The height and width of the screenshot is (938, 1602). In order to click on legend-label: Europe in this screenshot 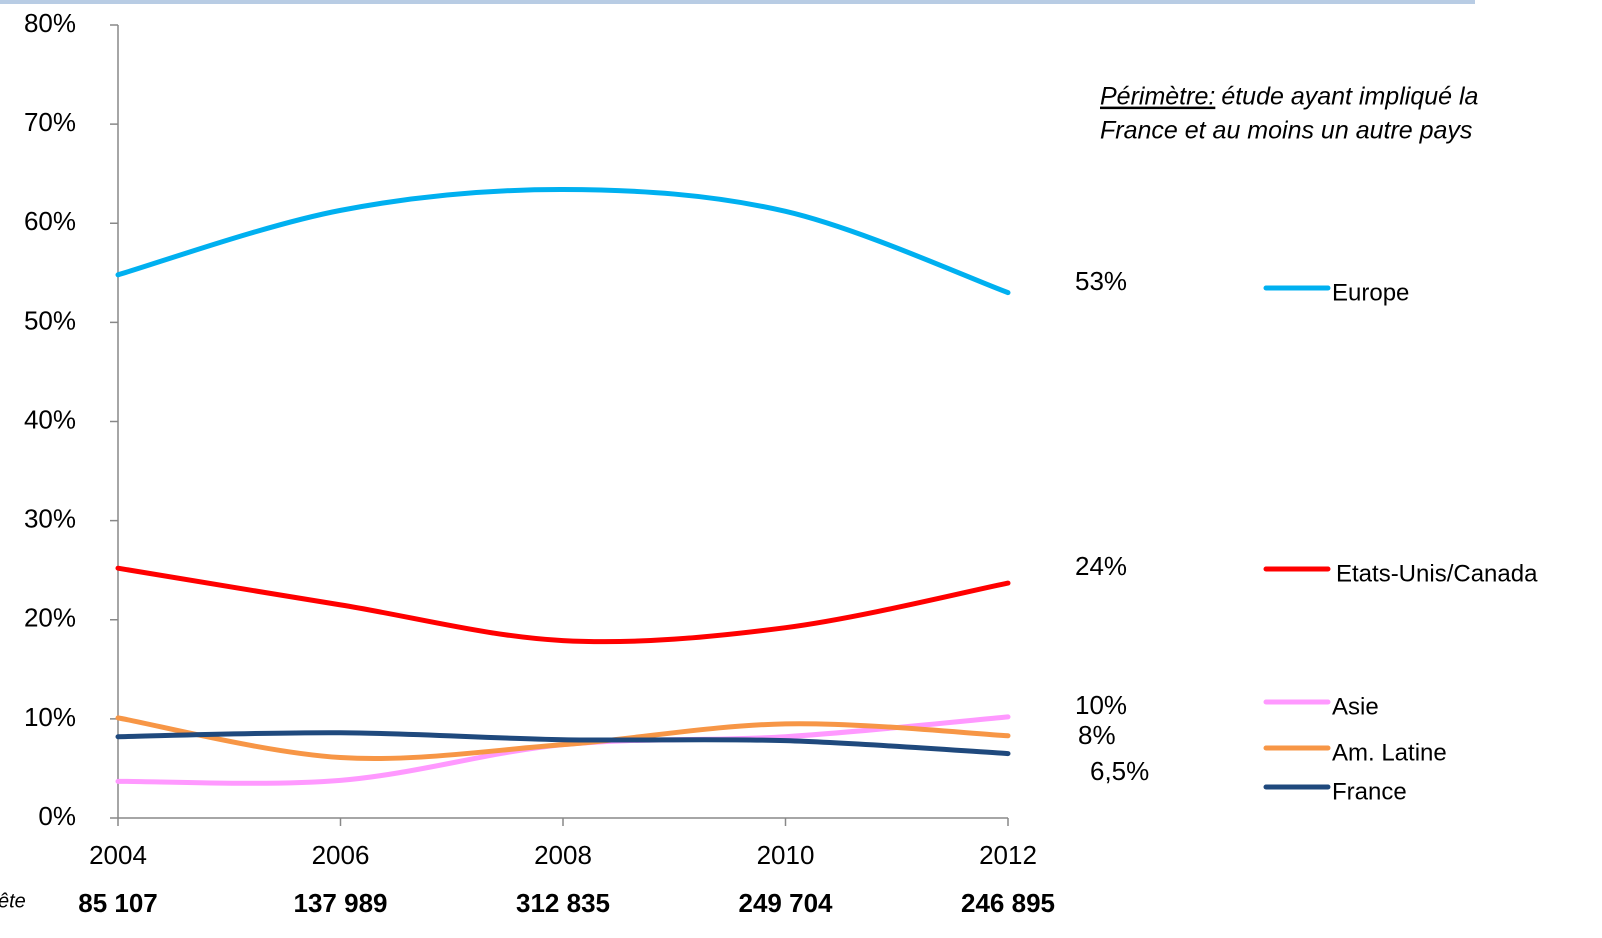, I will do `click(1370, 292)`.